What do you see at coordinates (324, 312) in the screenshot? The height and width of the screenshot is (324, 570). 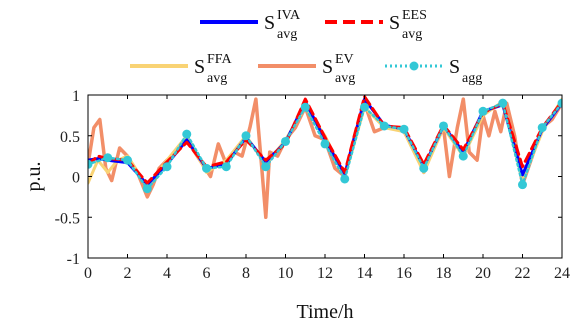 I see `x-axis-label: Time/h` at bounding box center [324, 312].